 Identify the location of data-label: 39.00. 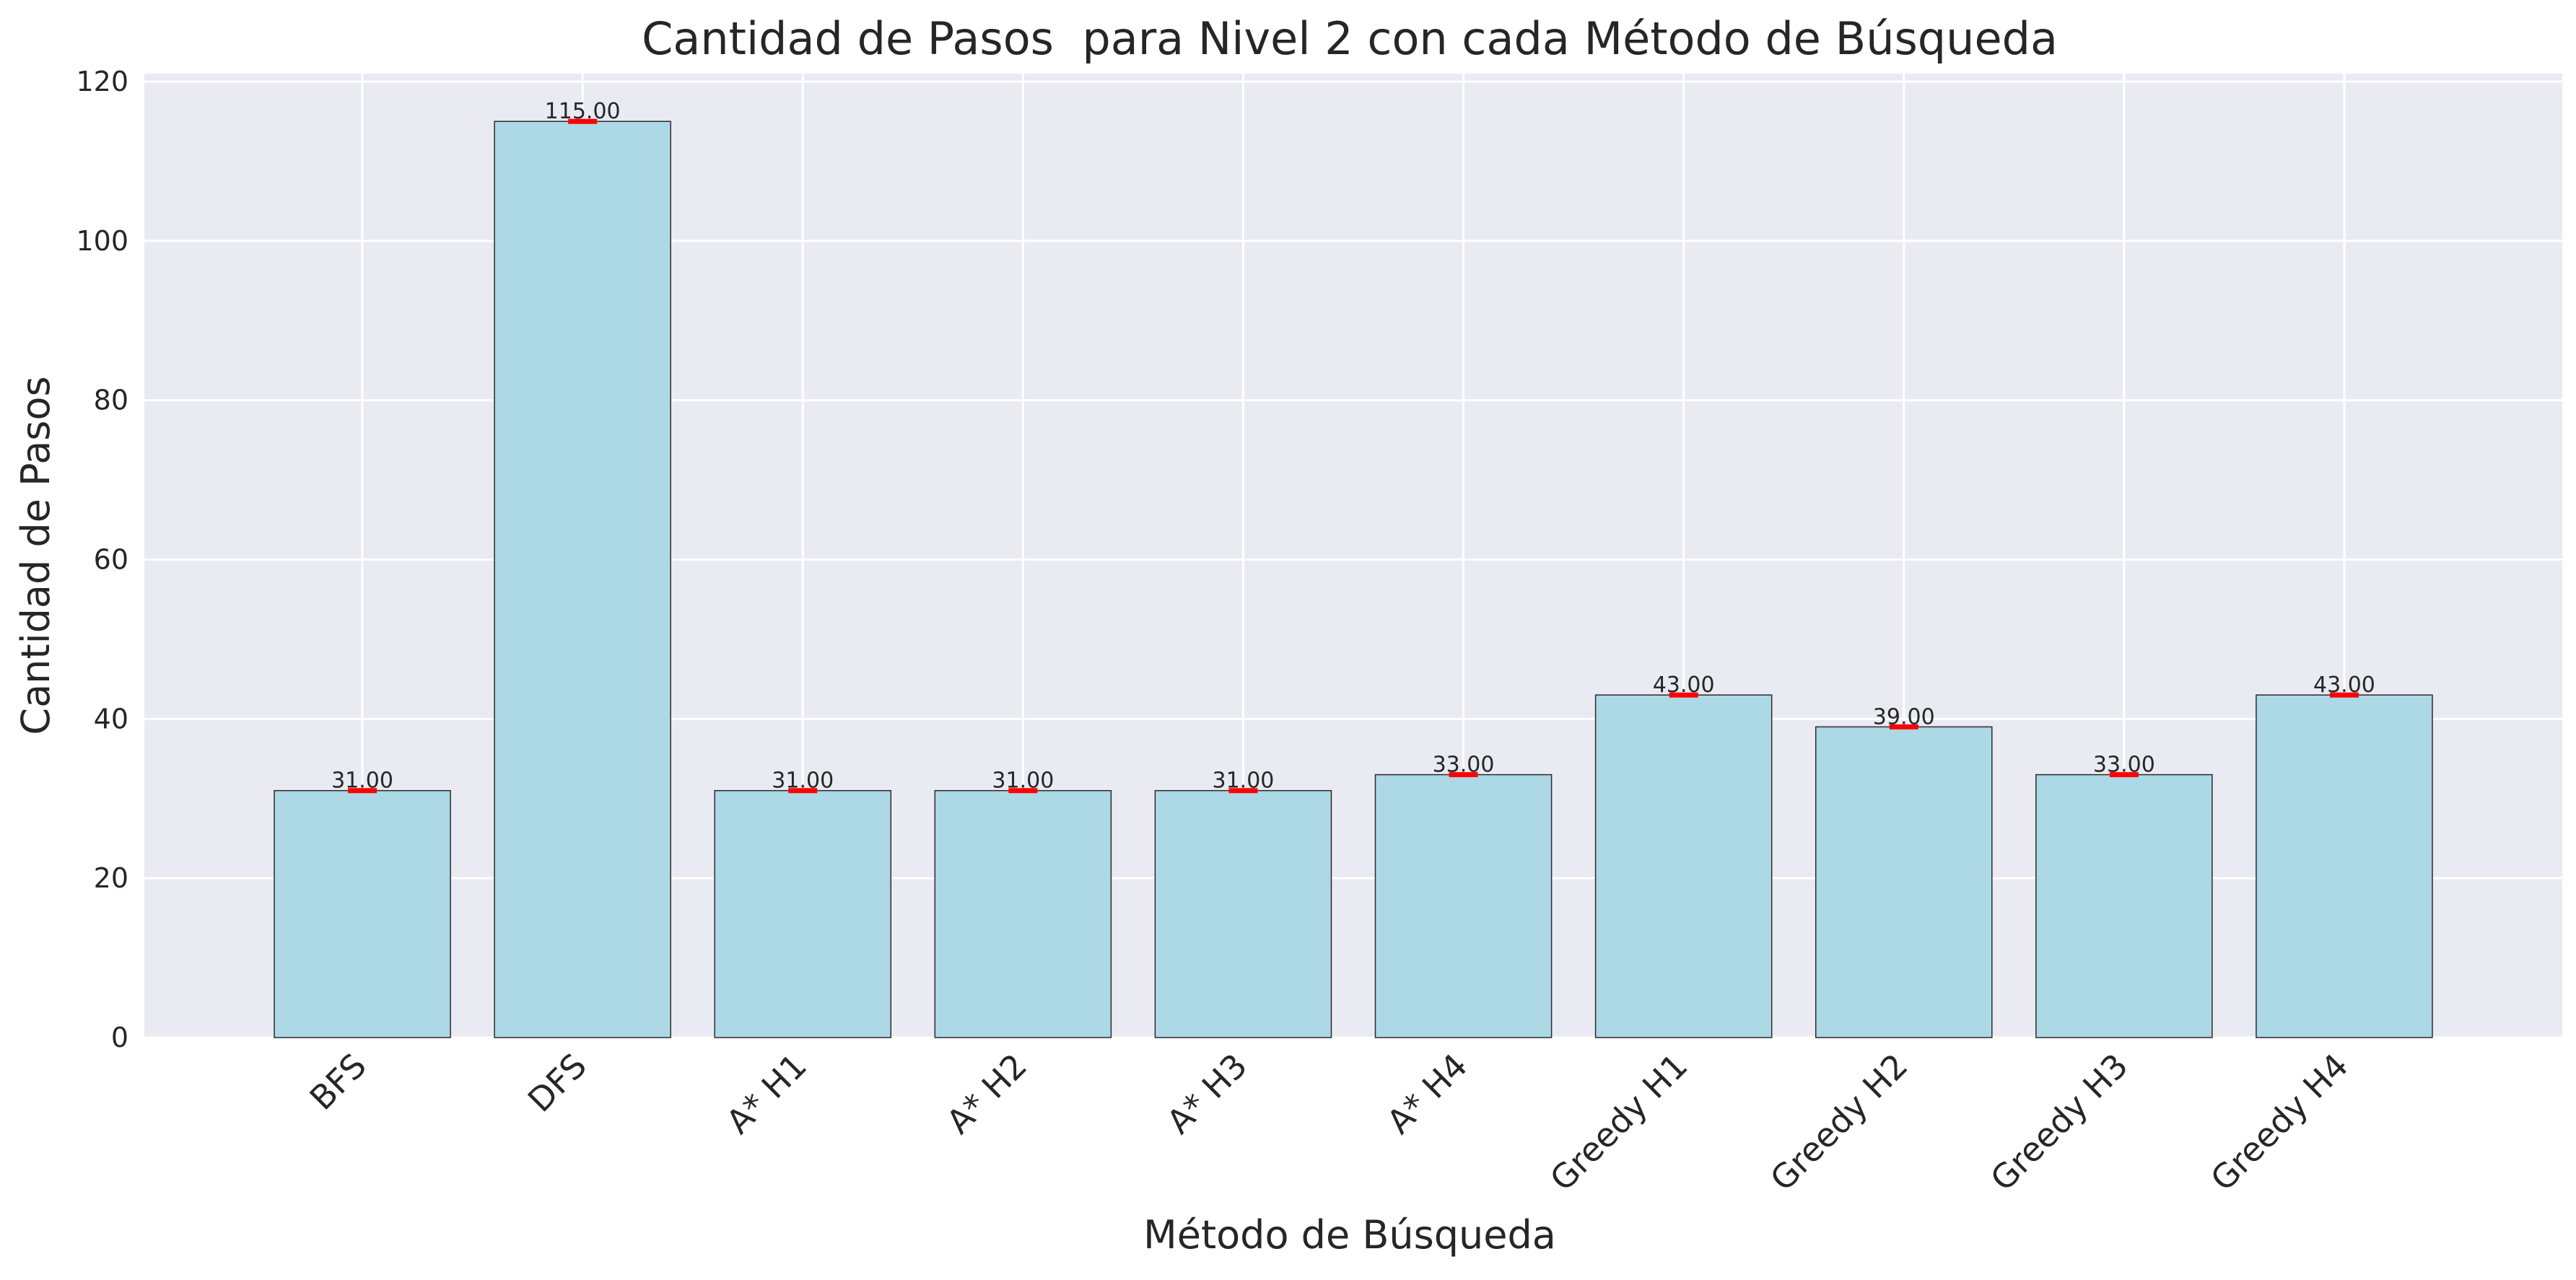
(1904, 716).